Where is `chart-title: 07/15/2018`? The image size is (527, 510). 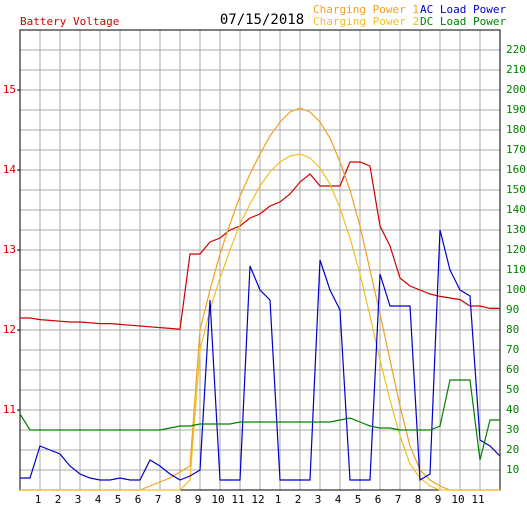
chart-title: 07/15/2018 is located at coordinates (262, 20).